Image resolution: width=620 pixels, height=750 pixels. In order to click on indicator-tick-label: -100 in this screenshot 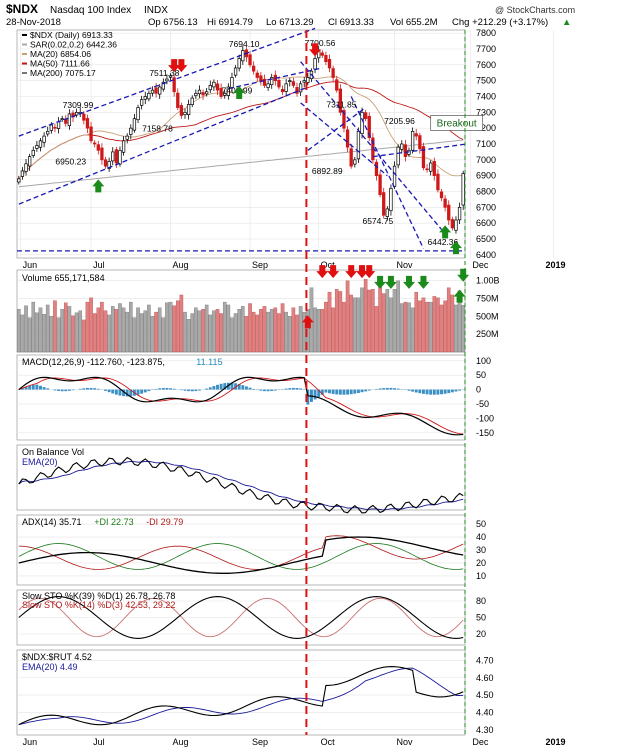, I will do `click(485, 418)`.